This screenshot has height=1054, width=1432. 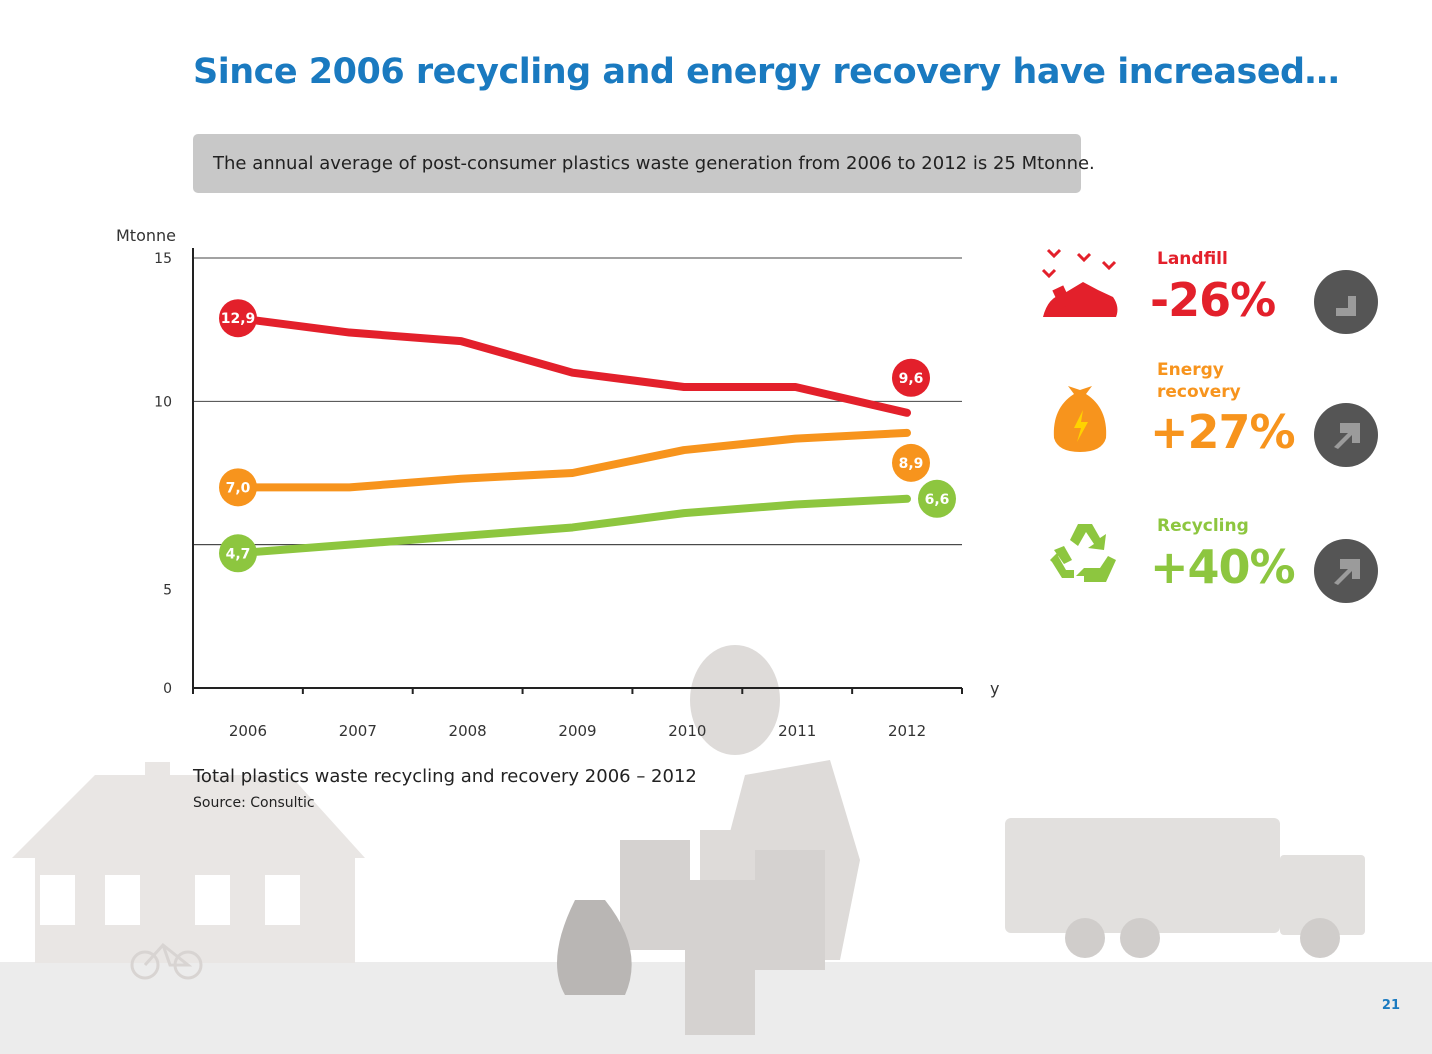 I want to click on stat-label-energy: Energy recovery, so click(x=1199, y=381).